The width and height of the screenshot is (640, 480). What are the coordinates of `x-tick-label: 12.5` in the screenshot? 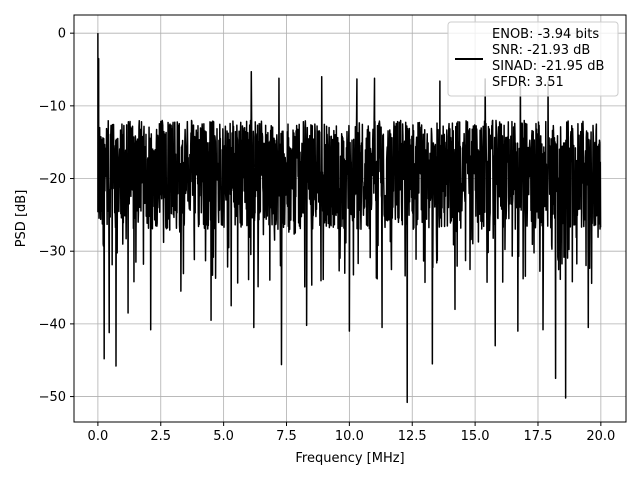 It's located at (412, 436).